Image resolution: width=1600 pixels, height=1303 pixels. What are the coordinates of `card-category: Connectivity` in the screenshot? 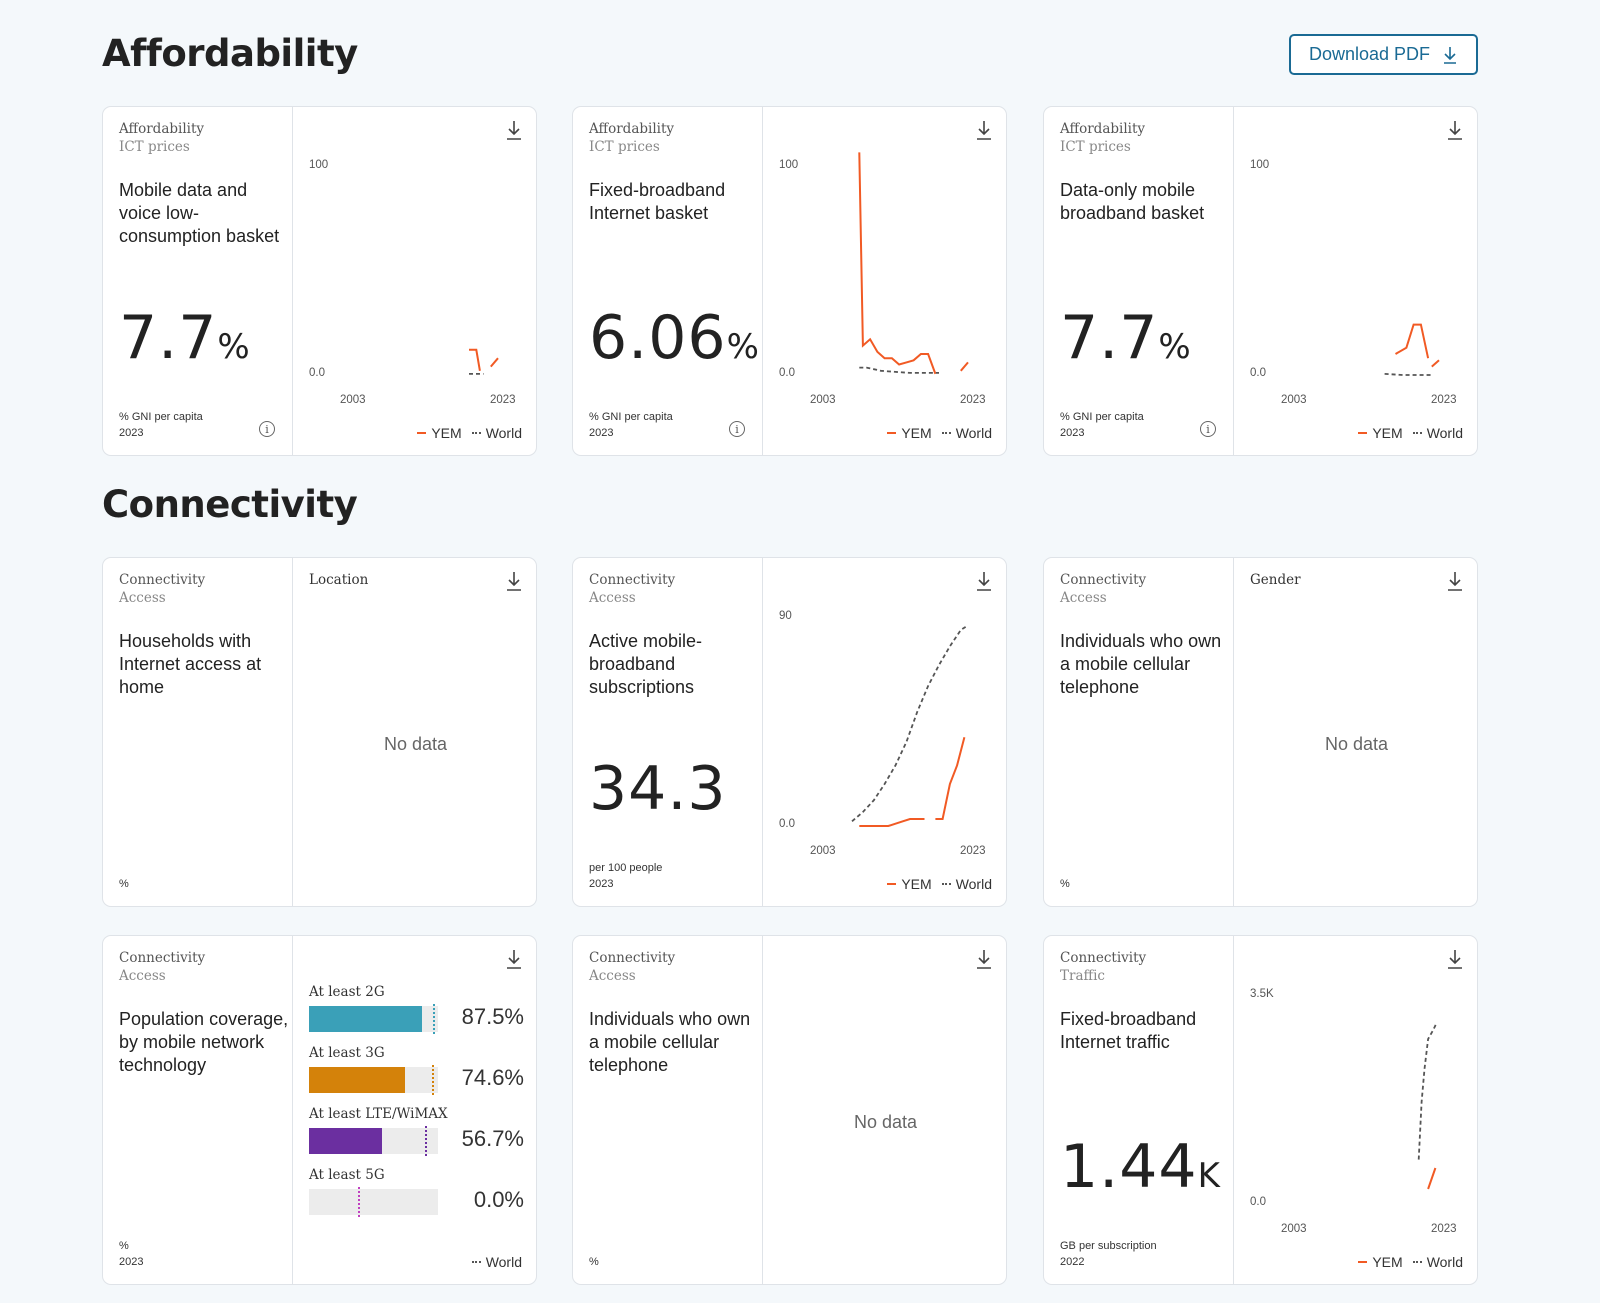 It's located at (162, 958).